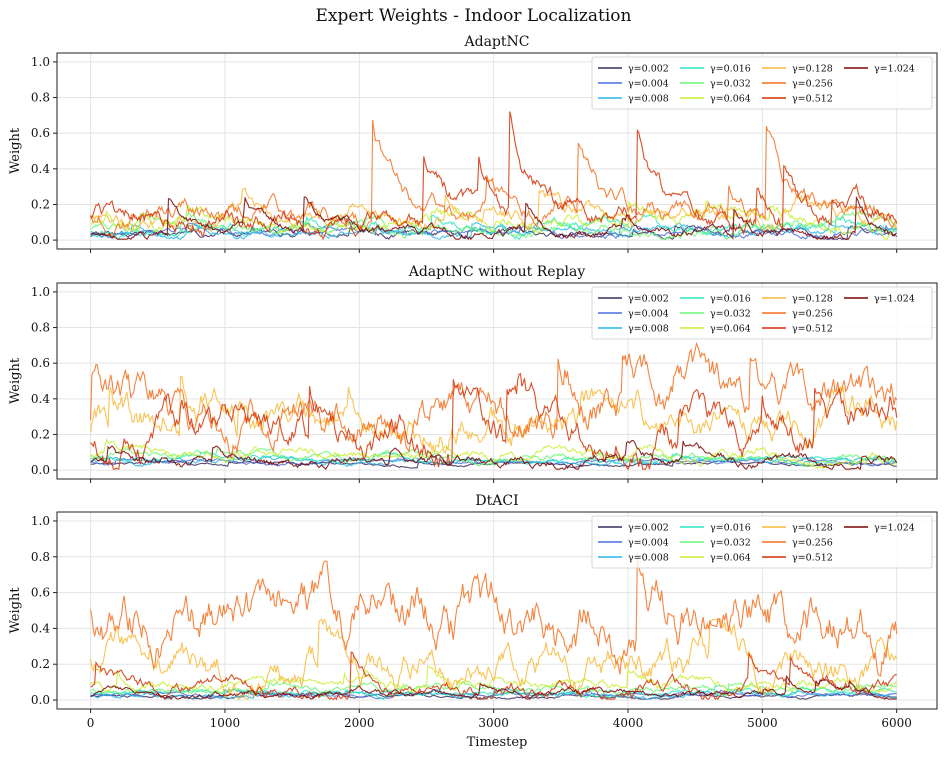  Describe the element at coordinates (496, 501) in the screenshot. I see `panel-title: DtACI` at that location.